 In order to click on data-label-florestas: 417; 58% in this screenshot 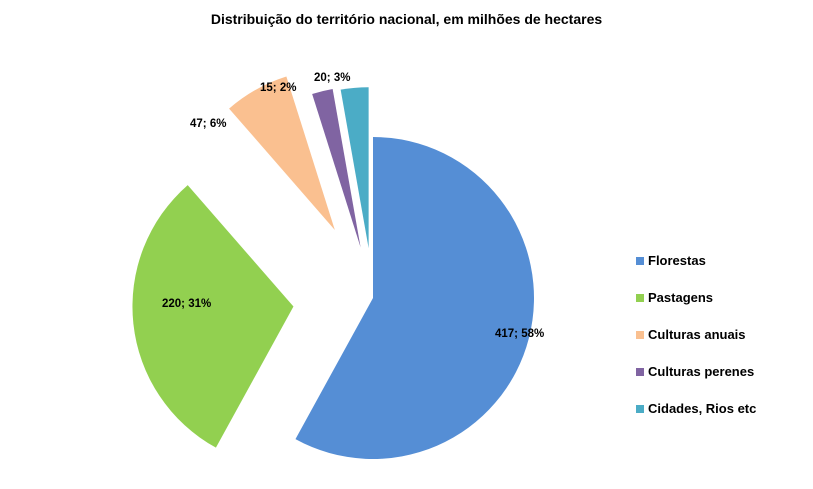, I will do `click(519, 334)`.